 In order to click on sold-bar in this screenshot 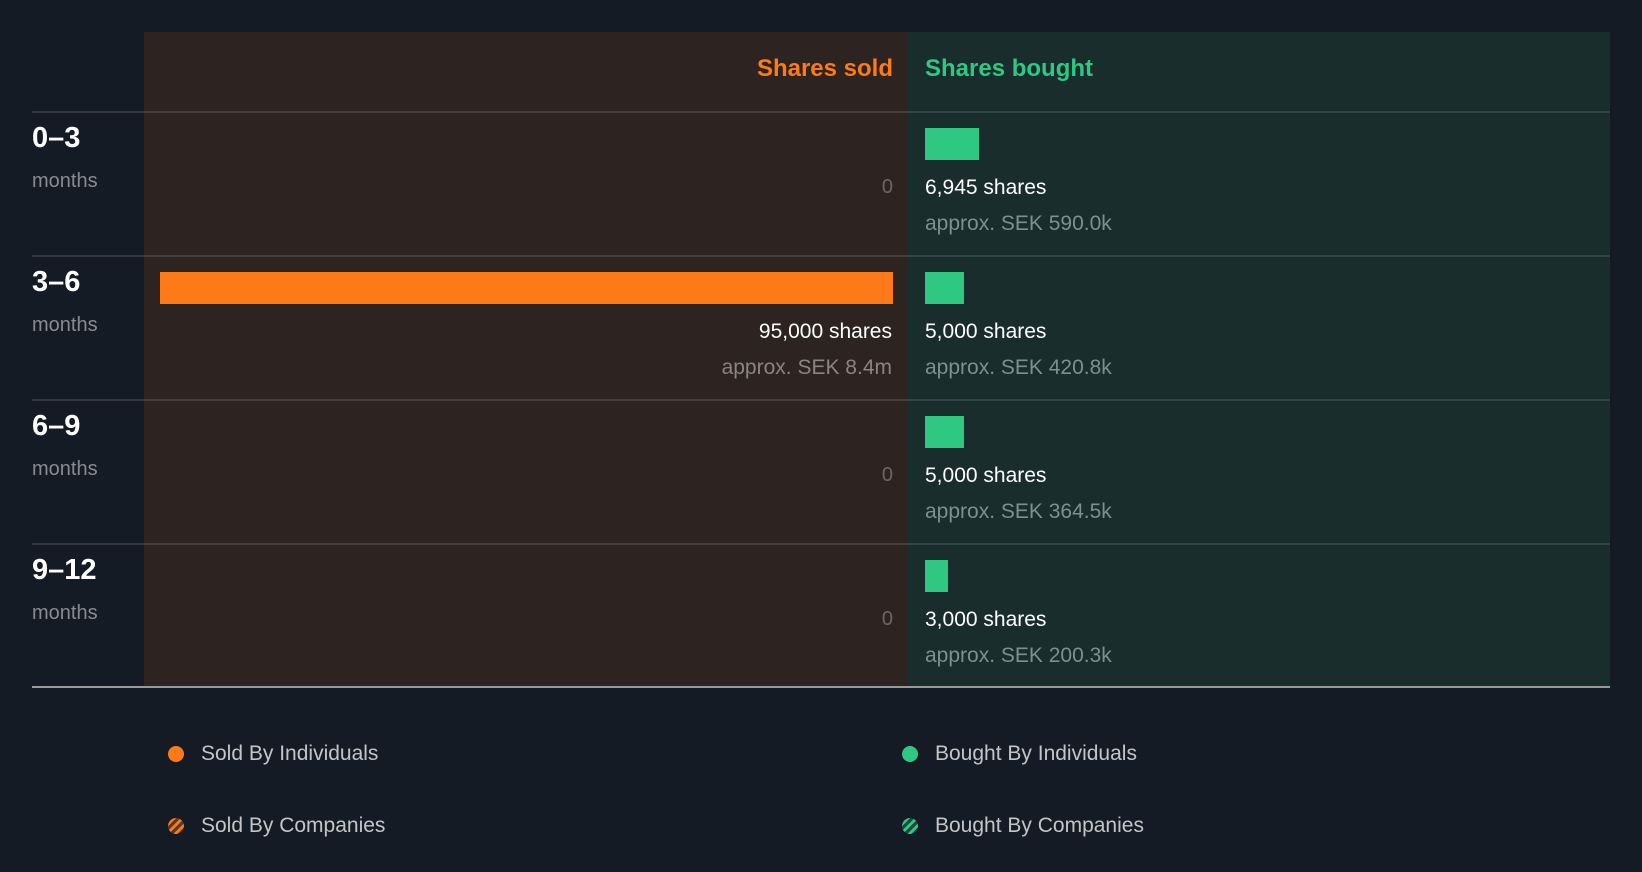, I will do `click(526, 288)`.